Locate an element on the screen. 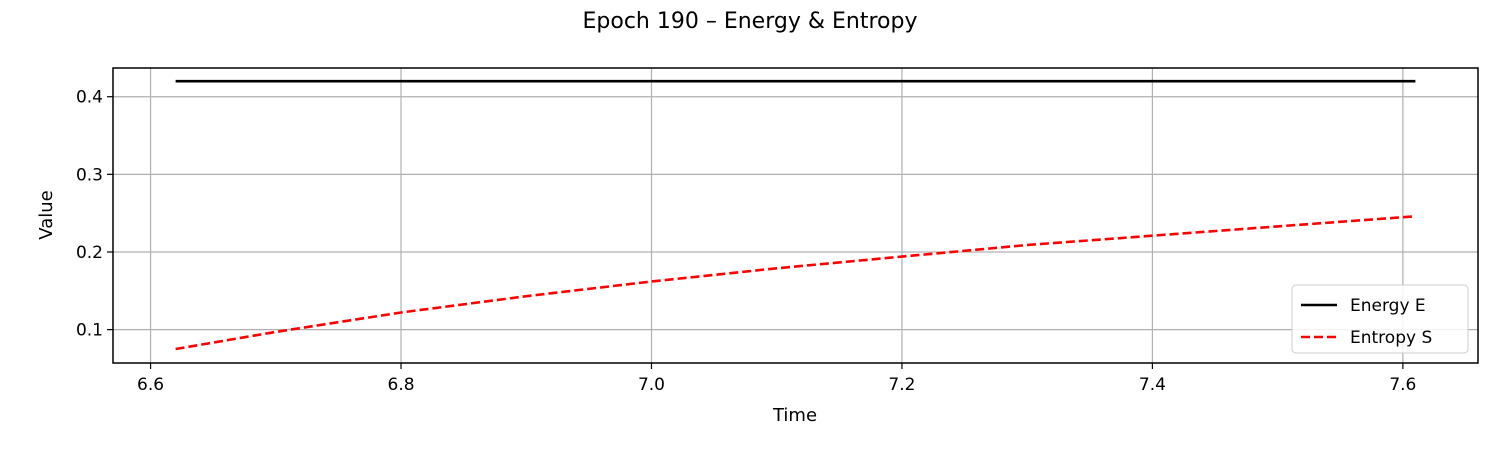 This screenshot has height=450, width=1500. legend-label-2: Entropy S is located at coordinates (1391, 338).